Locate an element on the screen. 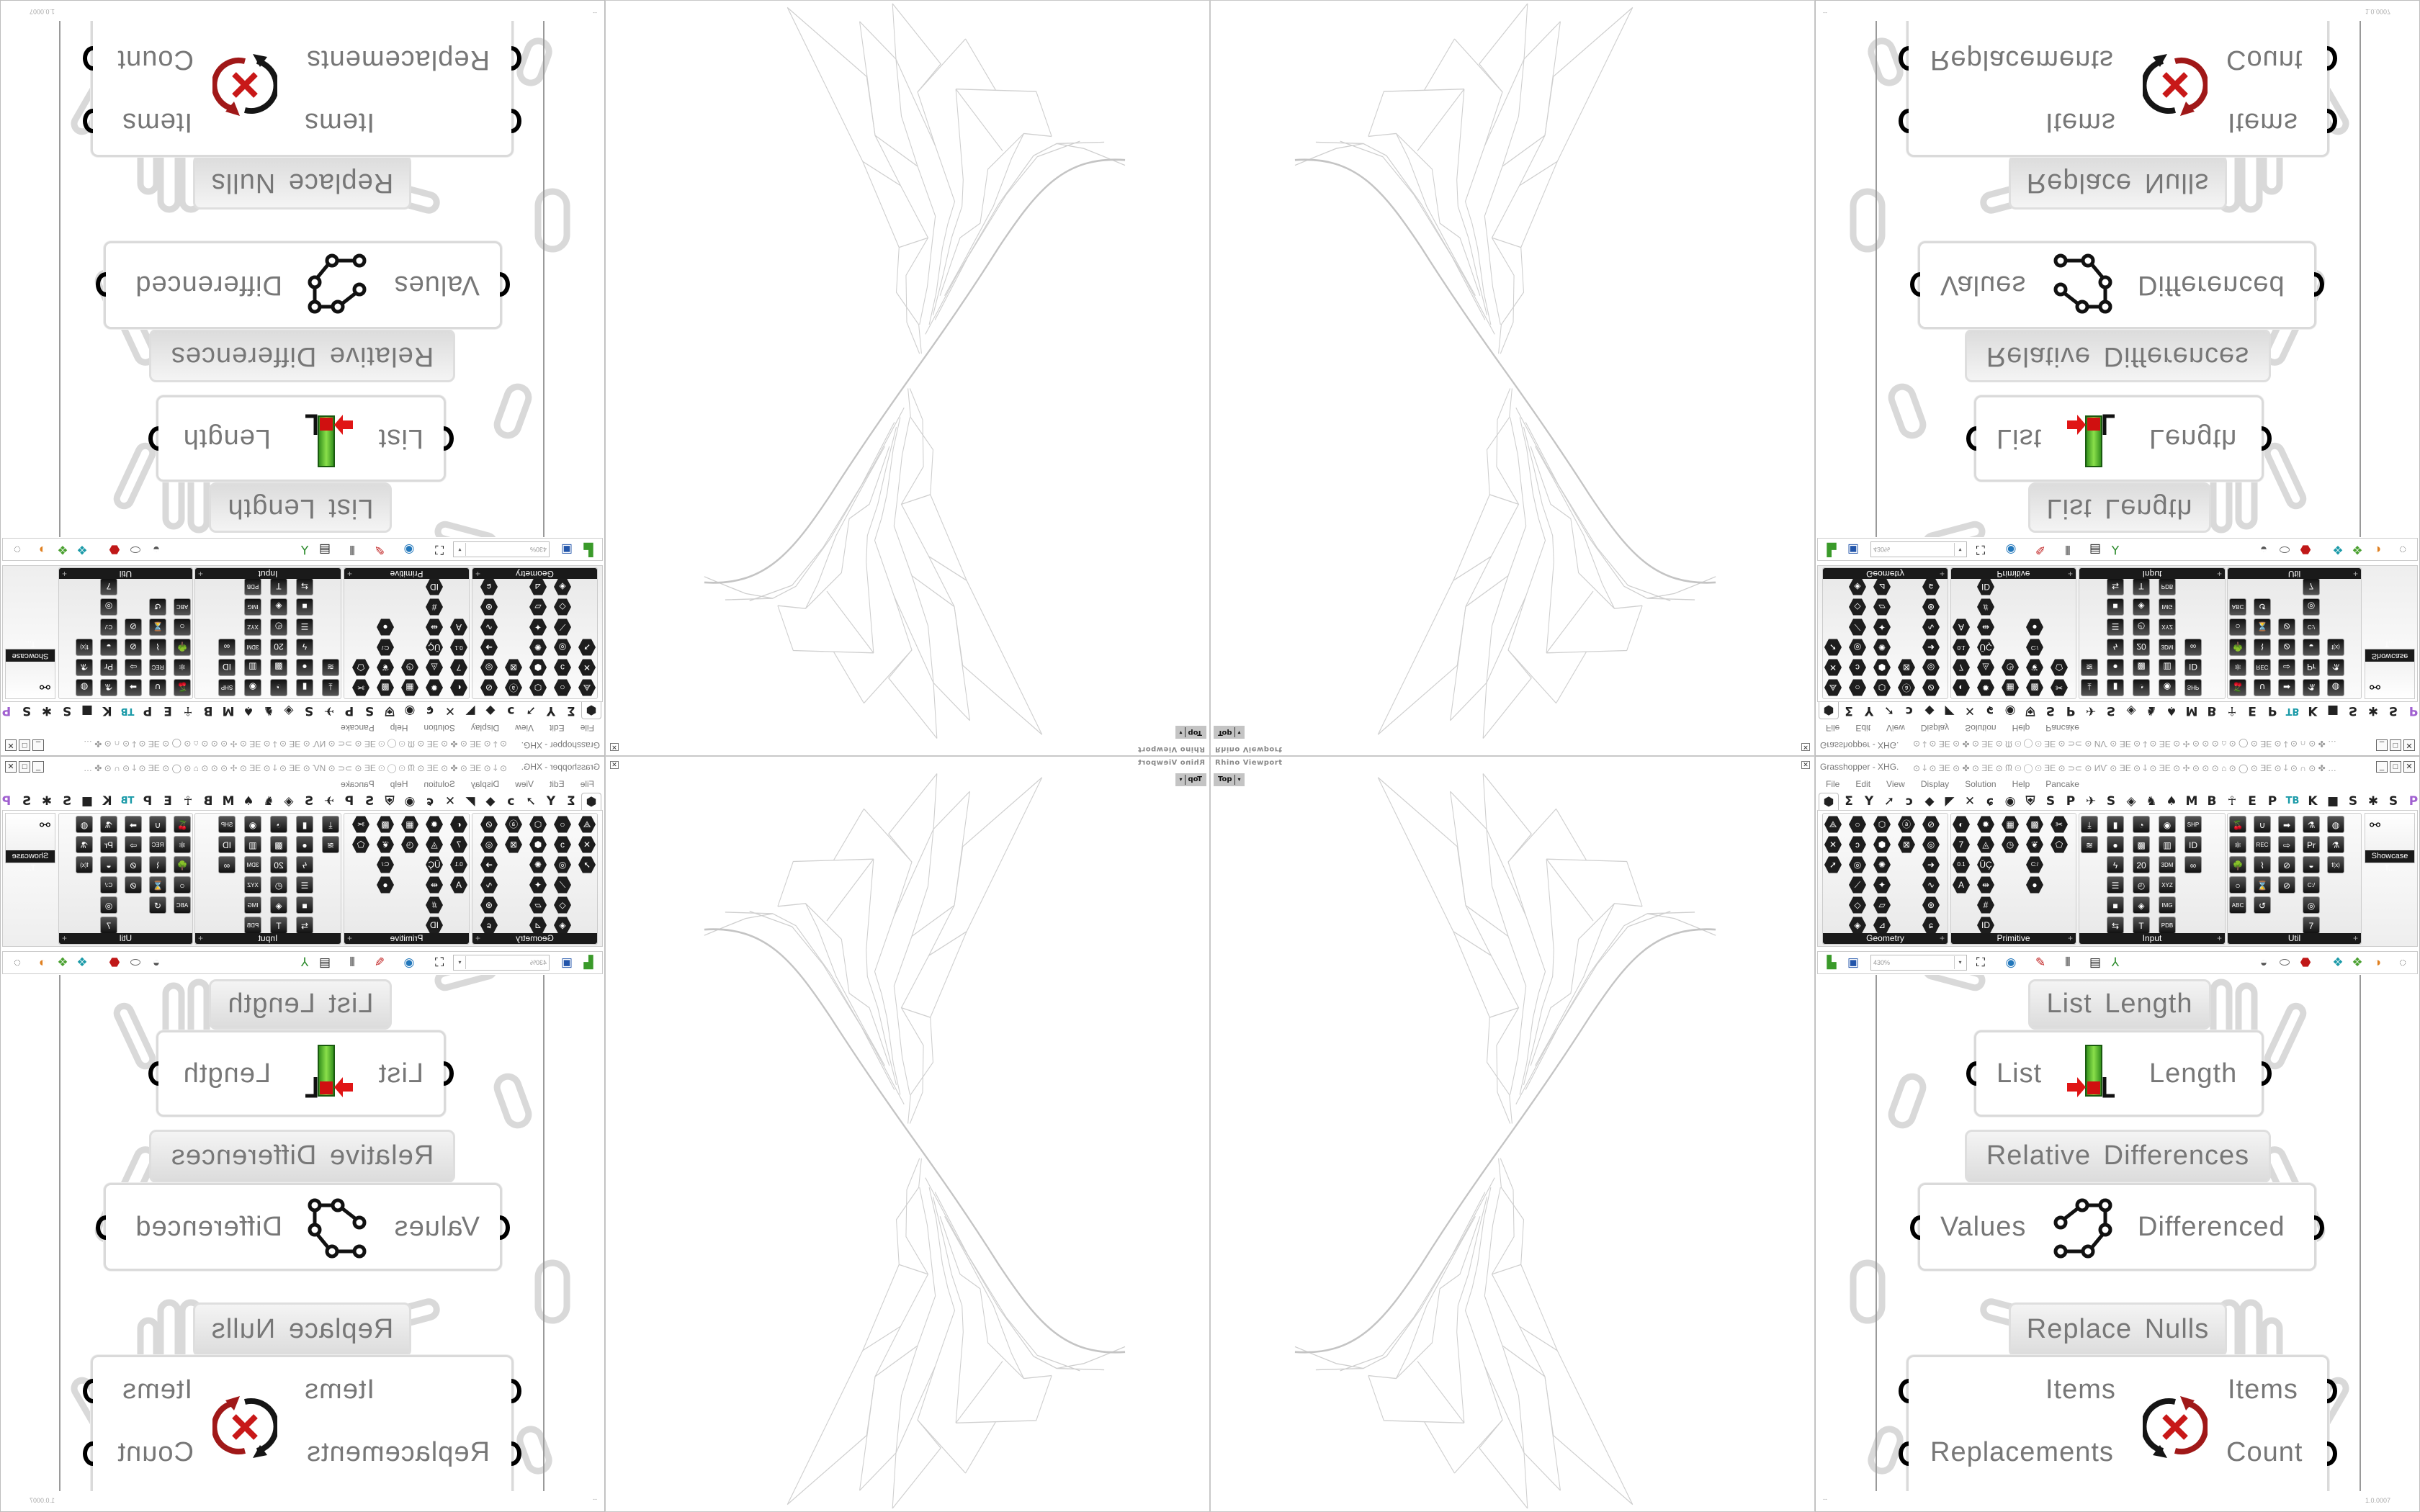 The image size is (2420, 1512). input-port-list is located at coordinates (1971, 1073).